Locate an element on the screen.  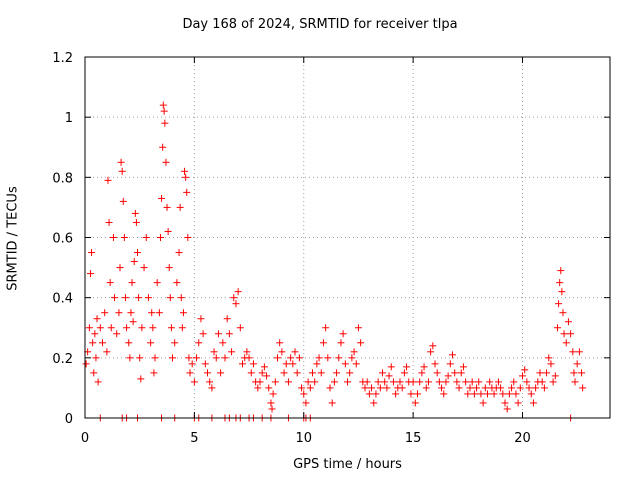
y-tick-label: 1.2 is located at coordinates (62, 58).